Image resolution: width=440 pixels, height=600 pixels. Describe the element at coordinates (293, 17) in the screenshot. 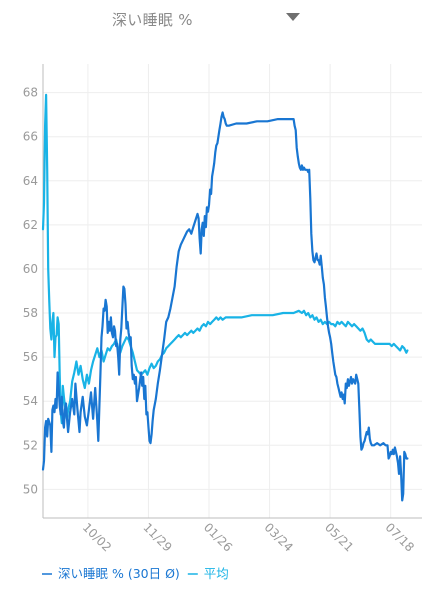

I see `caret-down-icon` at that location.